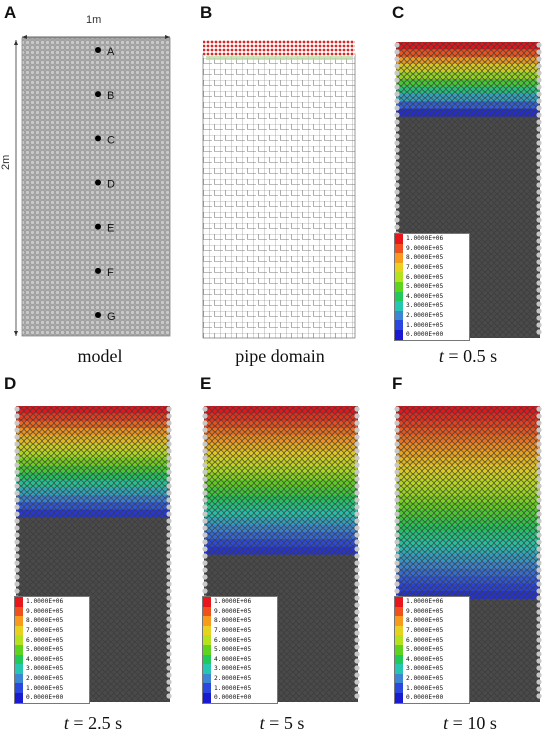 The image size is (547, 737). Describe the element at coordinates (98, 182) in the screenshot. I see `monitoring-point-d` at that location.